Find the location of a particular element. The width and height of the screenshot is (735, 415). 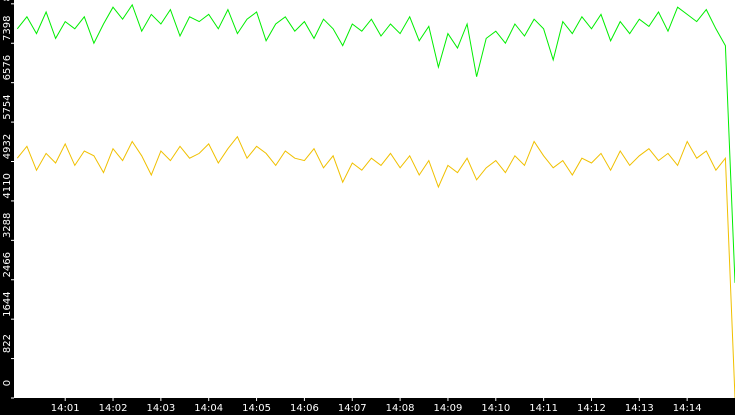

x-tick-label: 14:14 is located at coordinates (687, 408).